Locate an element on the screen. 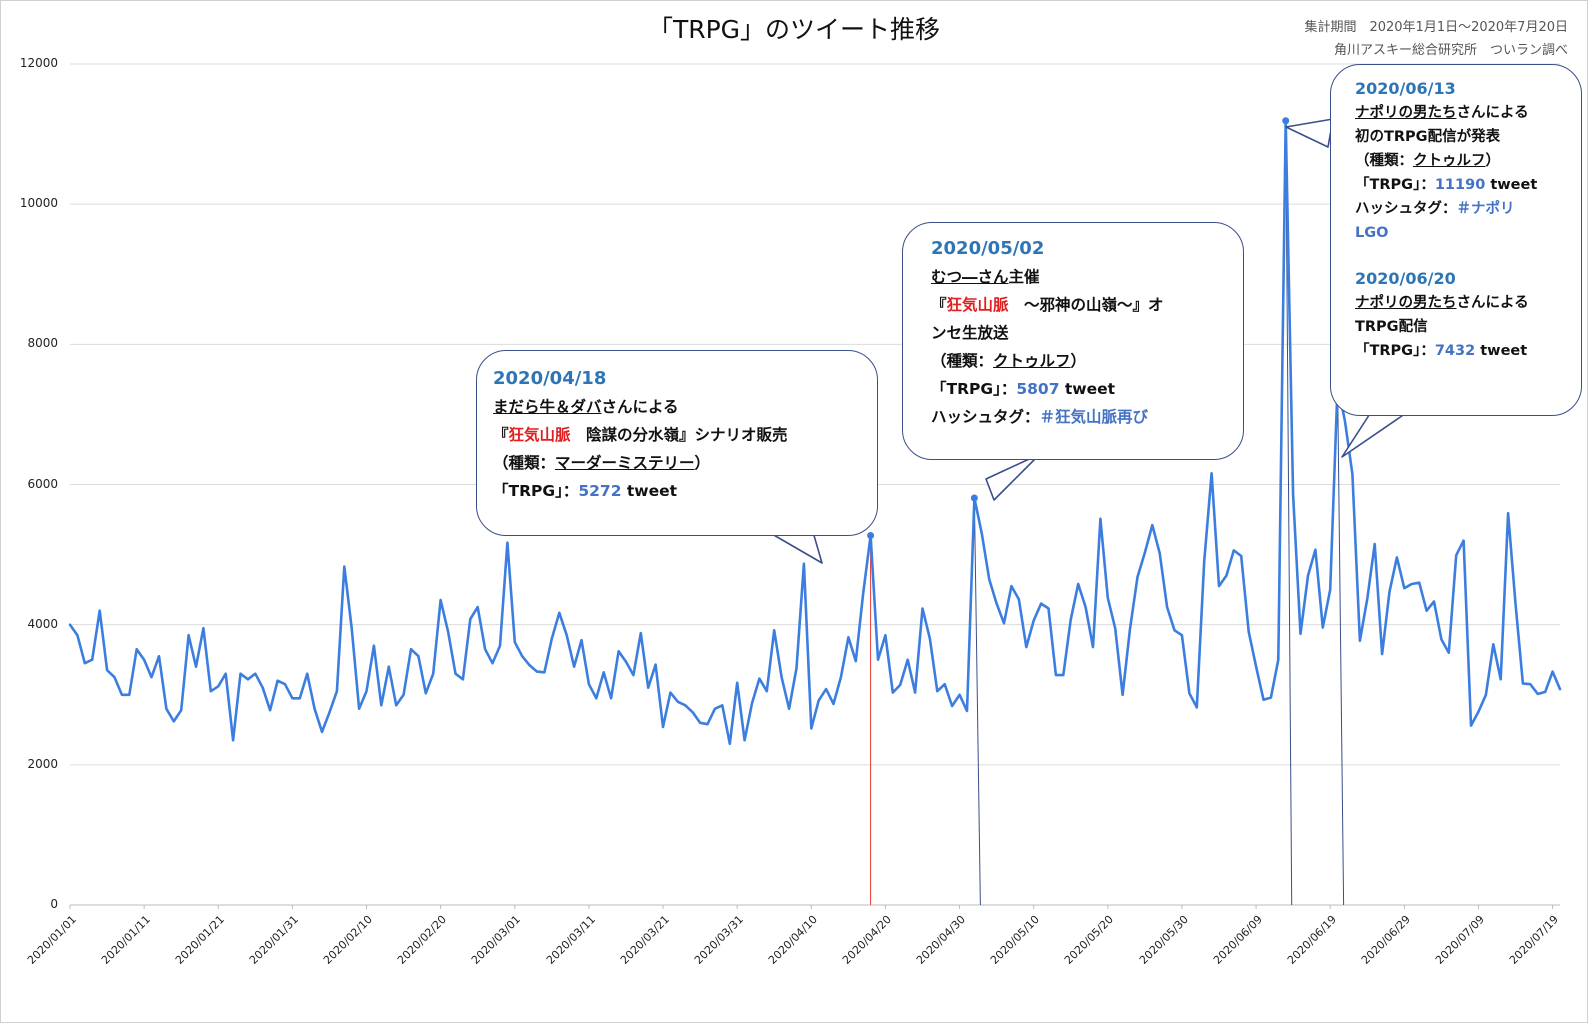 The width and height of the screenshot is (1588, 1023). y-tick-label: 10000 is located at coordinates (38, 203).